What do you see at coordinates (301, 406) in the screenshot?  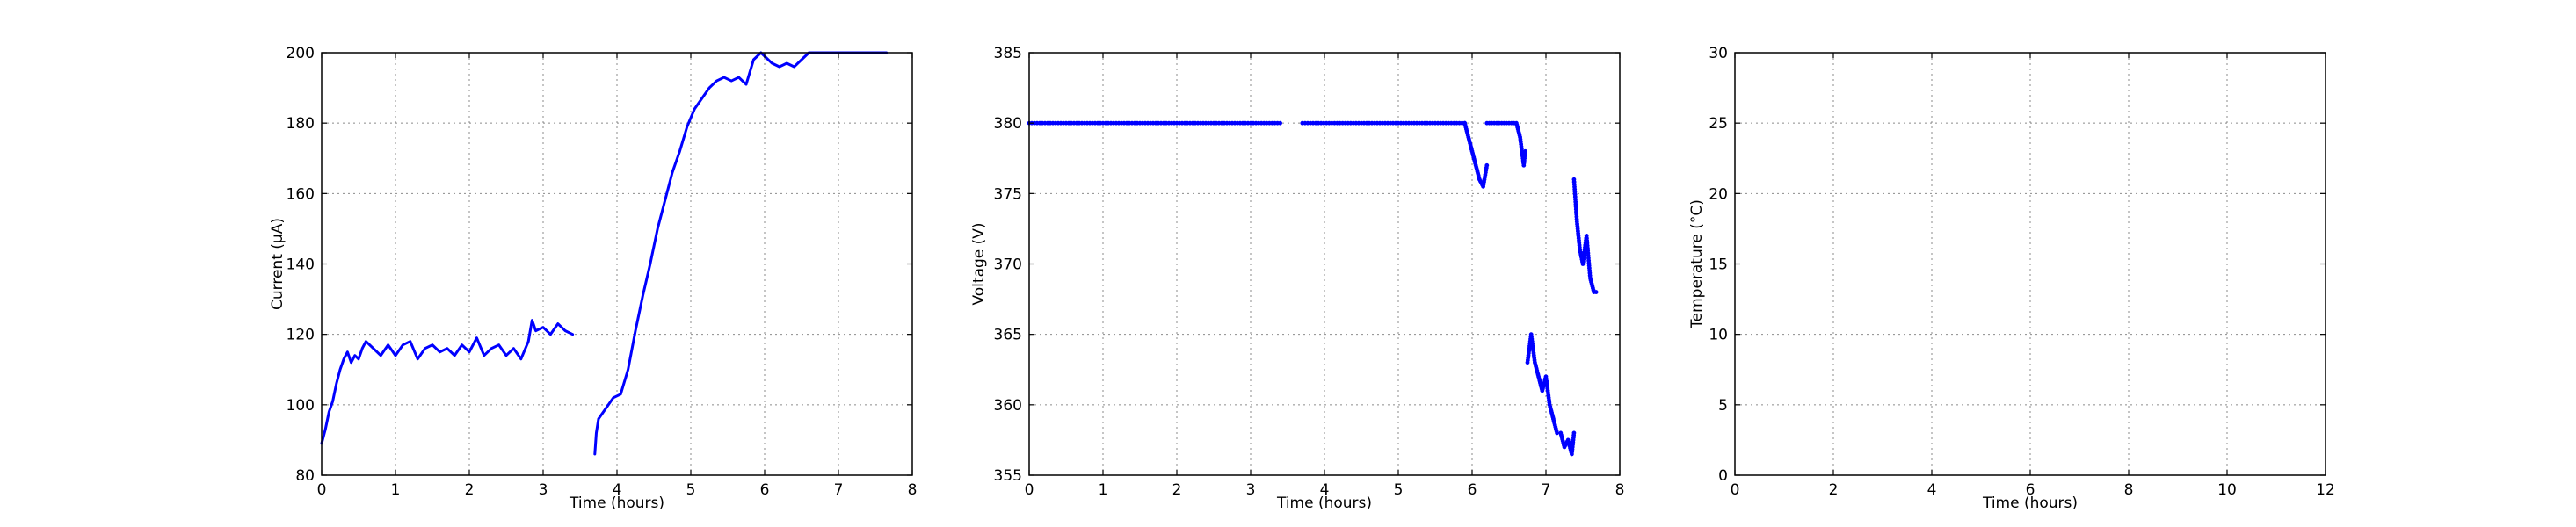 I see `current-y-tick-label: 100` at bounding box center [301, 406].